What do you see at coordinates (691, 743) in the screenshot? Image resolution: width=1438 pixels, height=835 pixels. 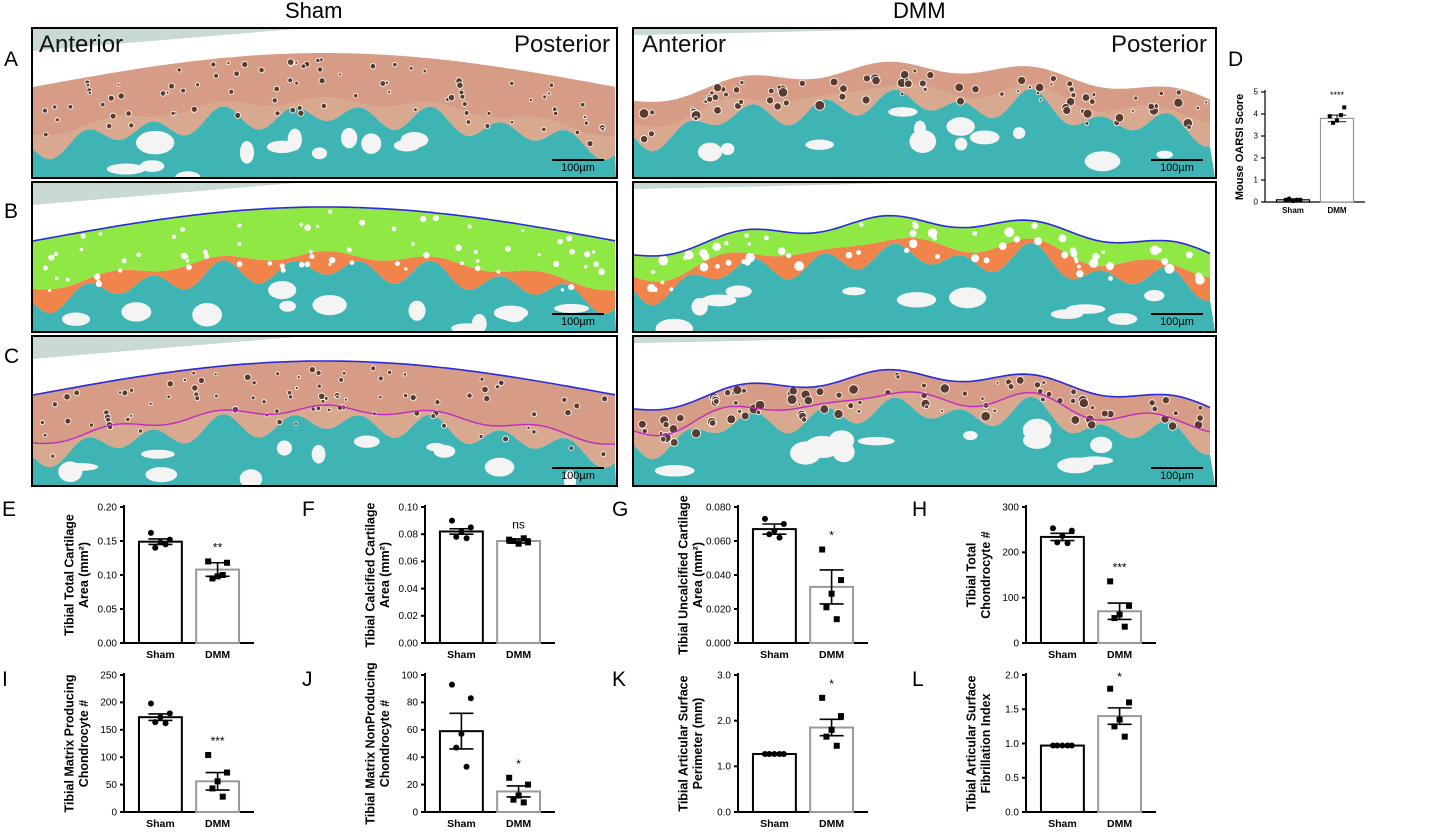 I see `y-axis-label: Tibial Articular SurfacePerimeter (mm)` at bounding box center [691, 743].